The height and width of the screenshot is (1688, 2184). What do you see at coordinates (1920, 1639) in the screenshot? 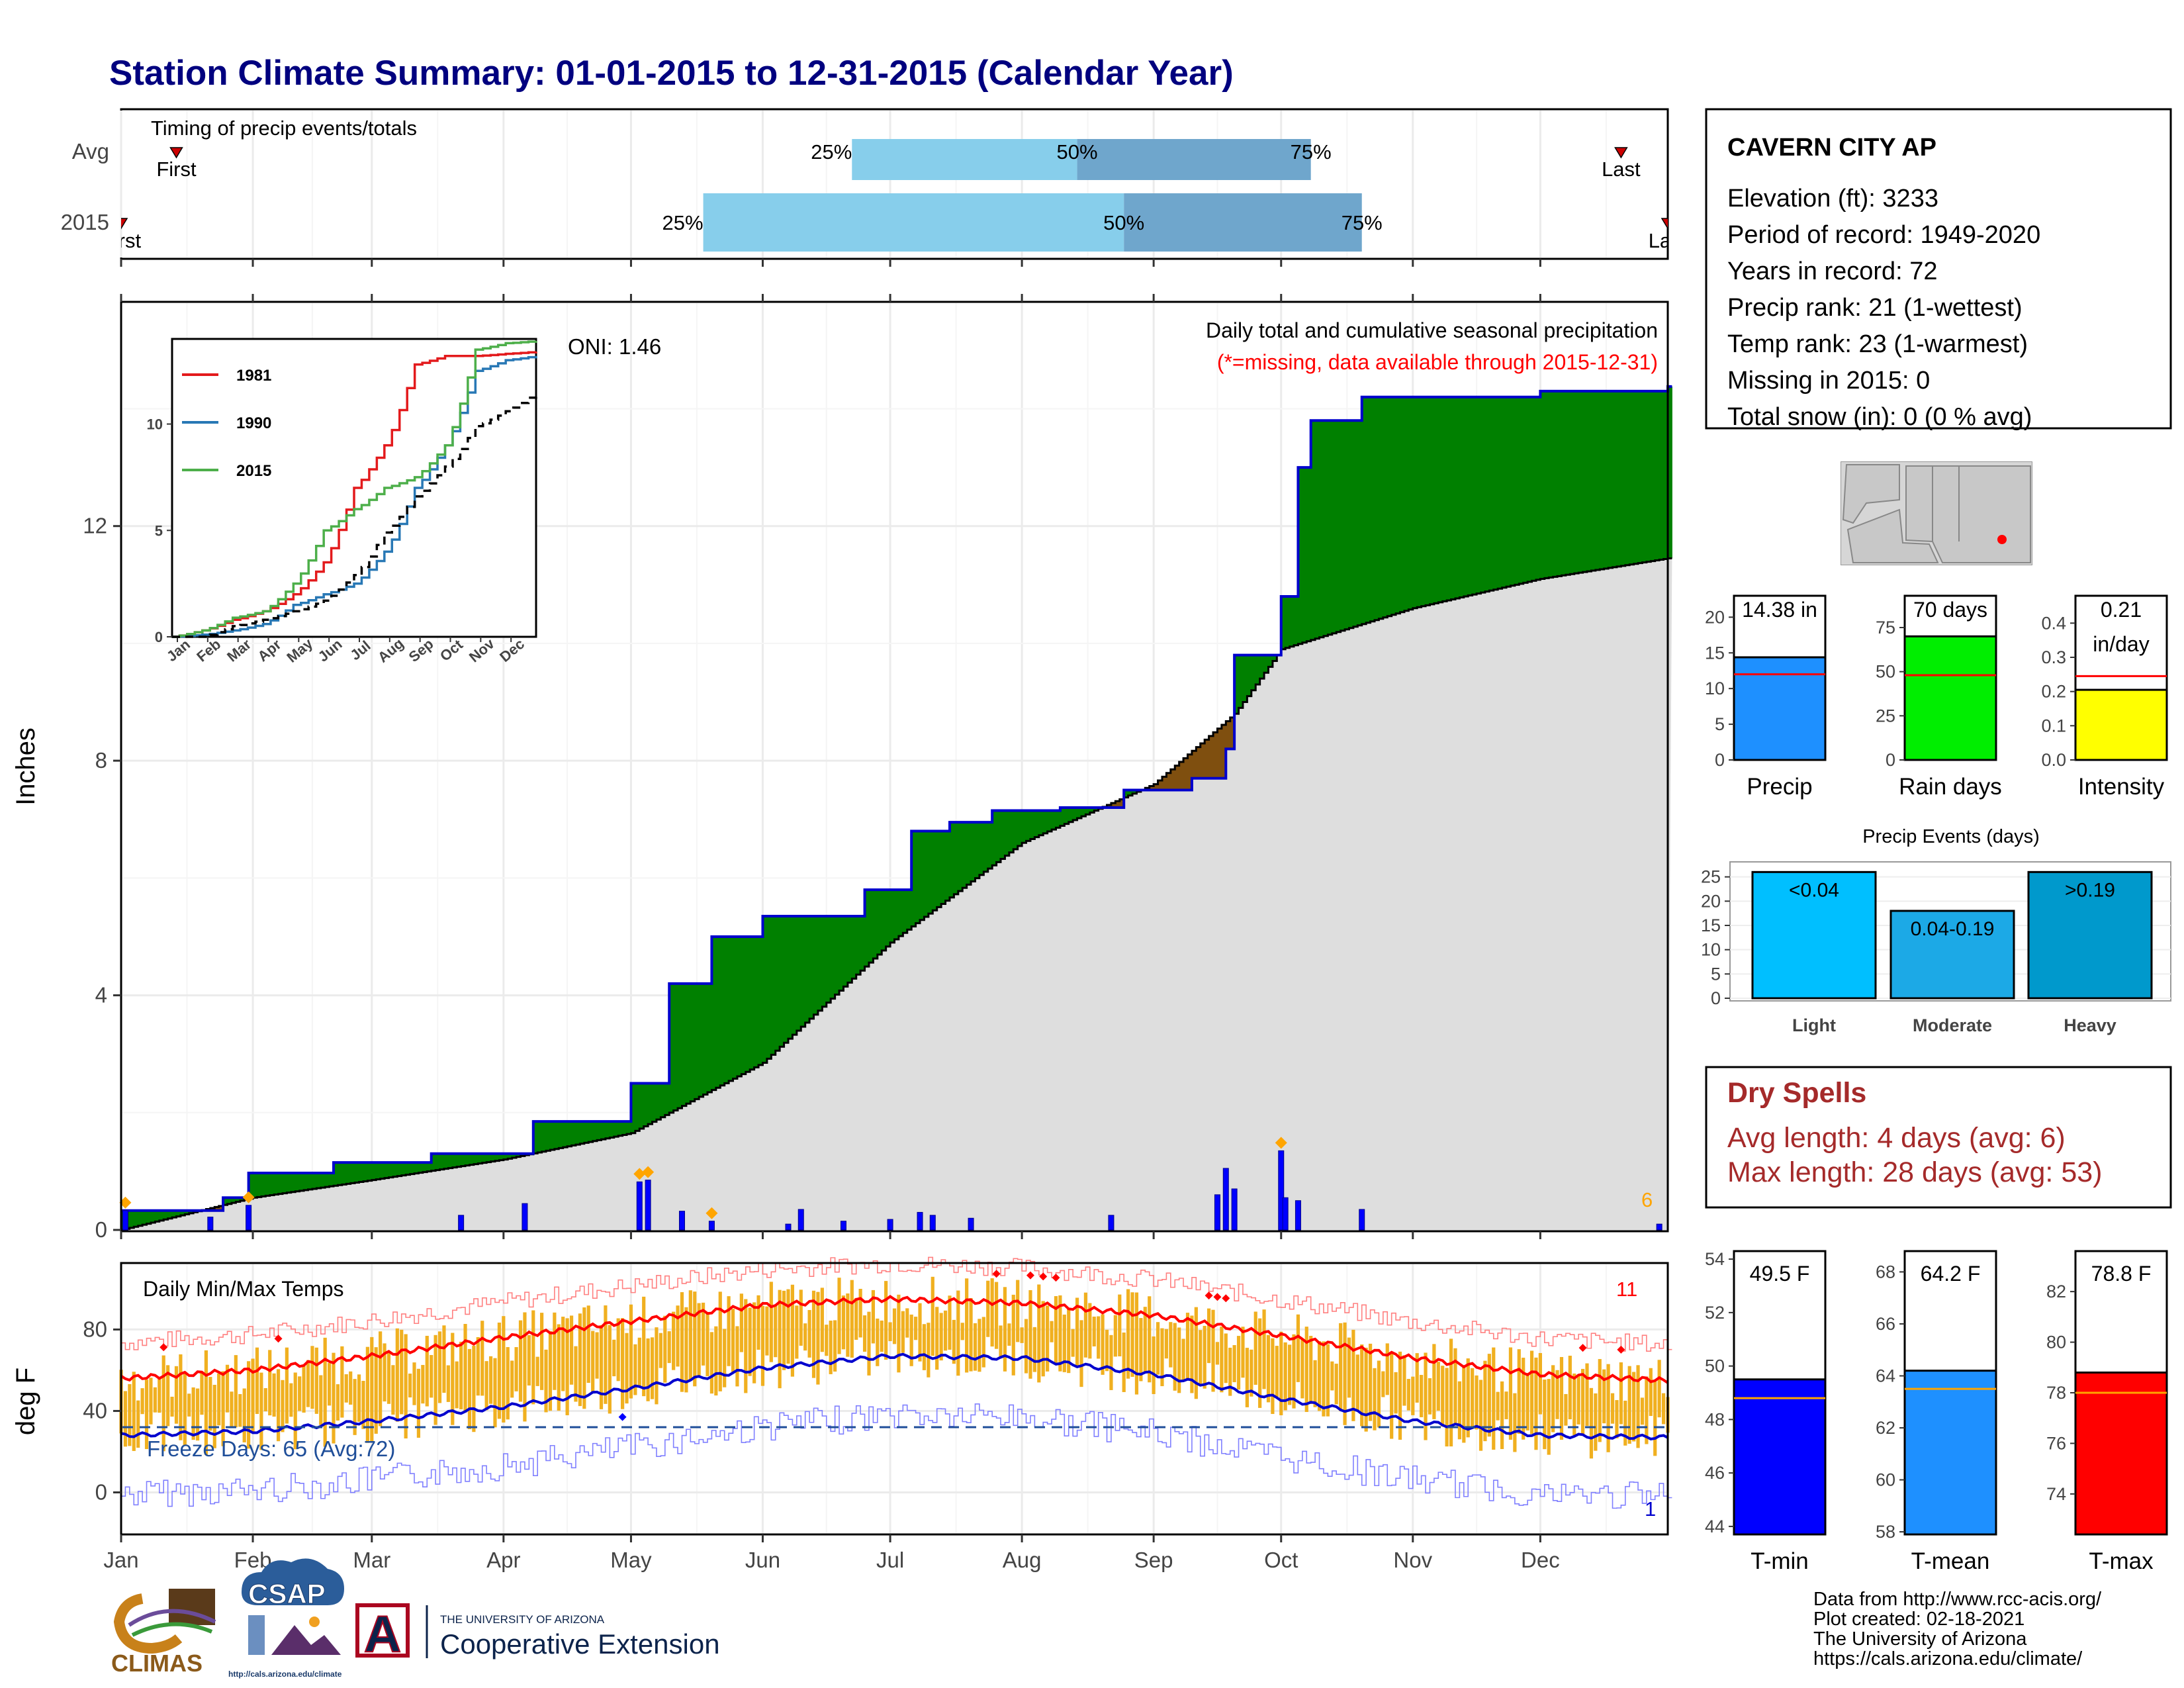
I see `credit-line: The University of Arizona` at bounding box center [1920, 1639].